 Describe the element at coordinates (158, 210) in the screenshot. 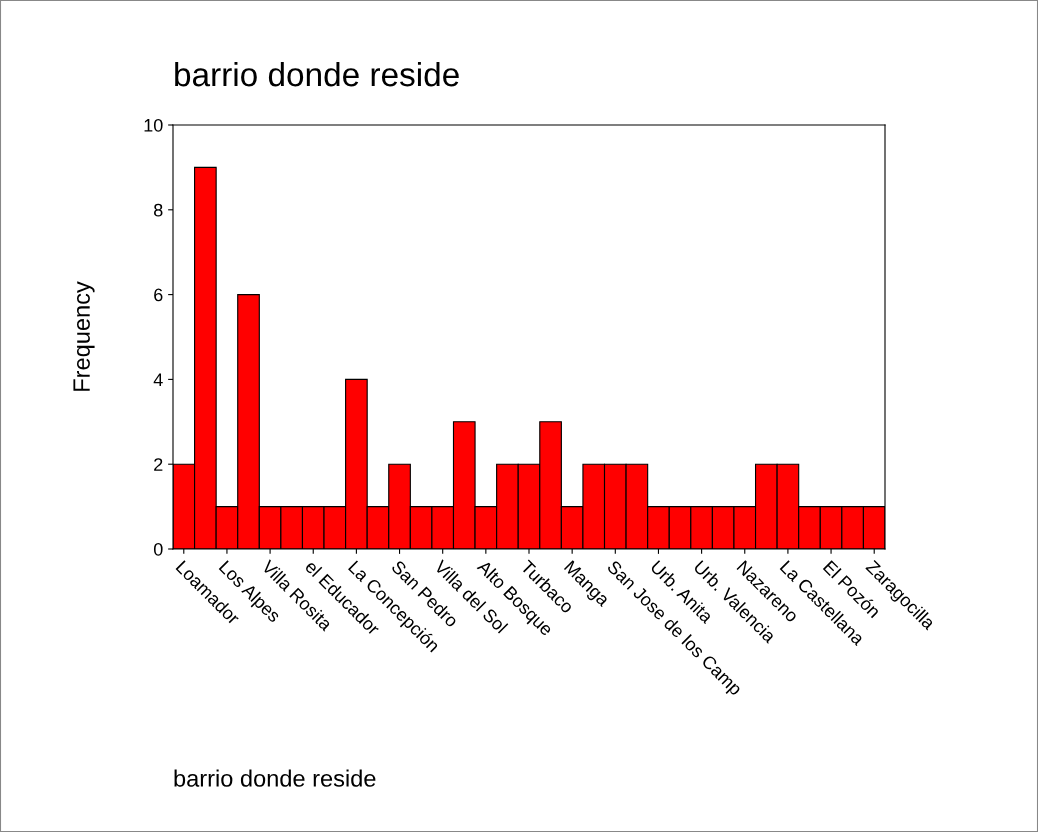

I see `y-tick-label: 8` at that location.